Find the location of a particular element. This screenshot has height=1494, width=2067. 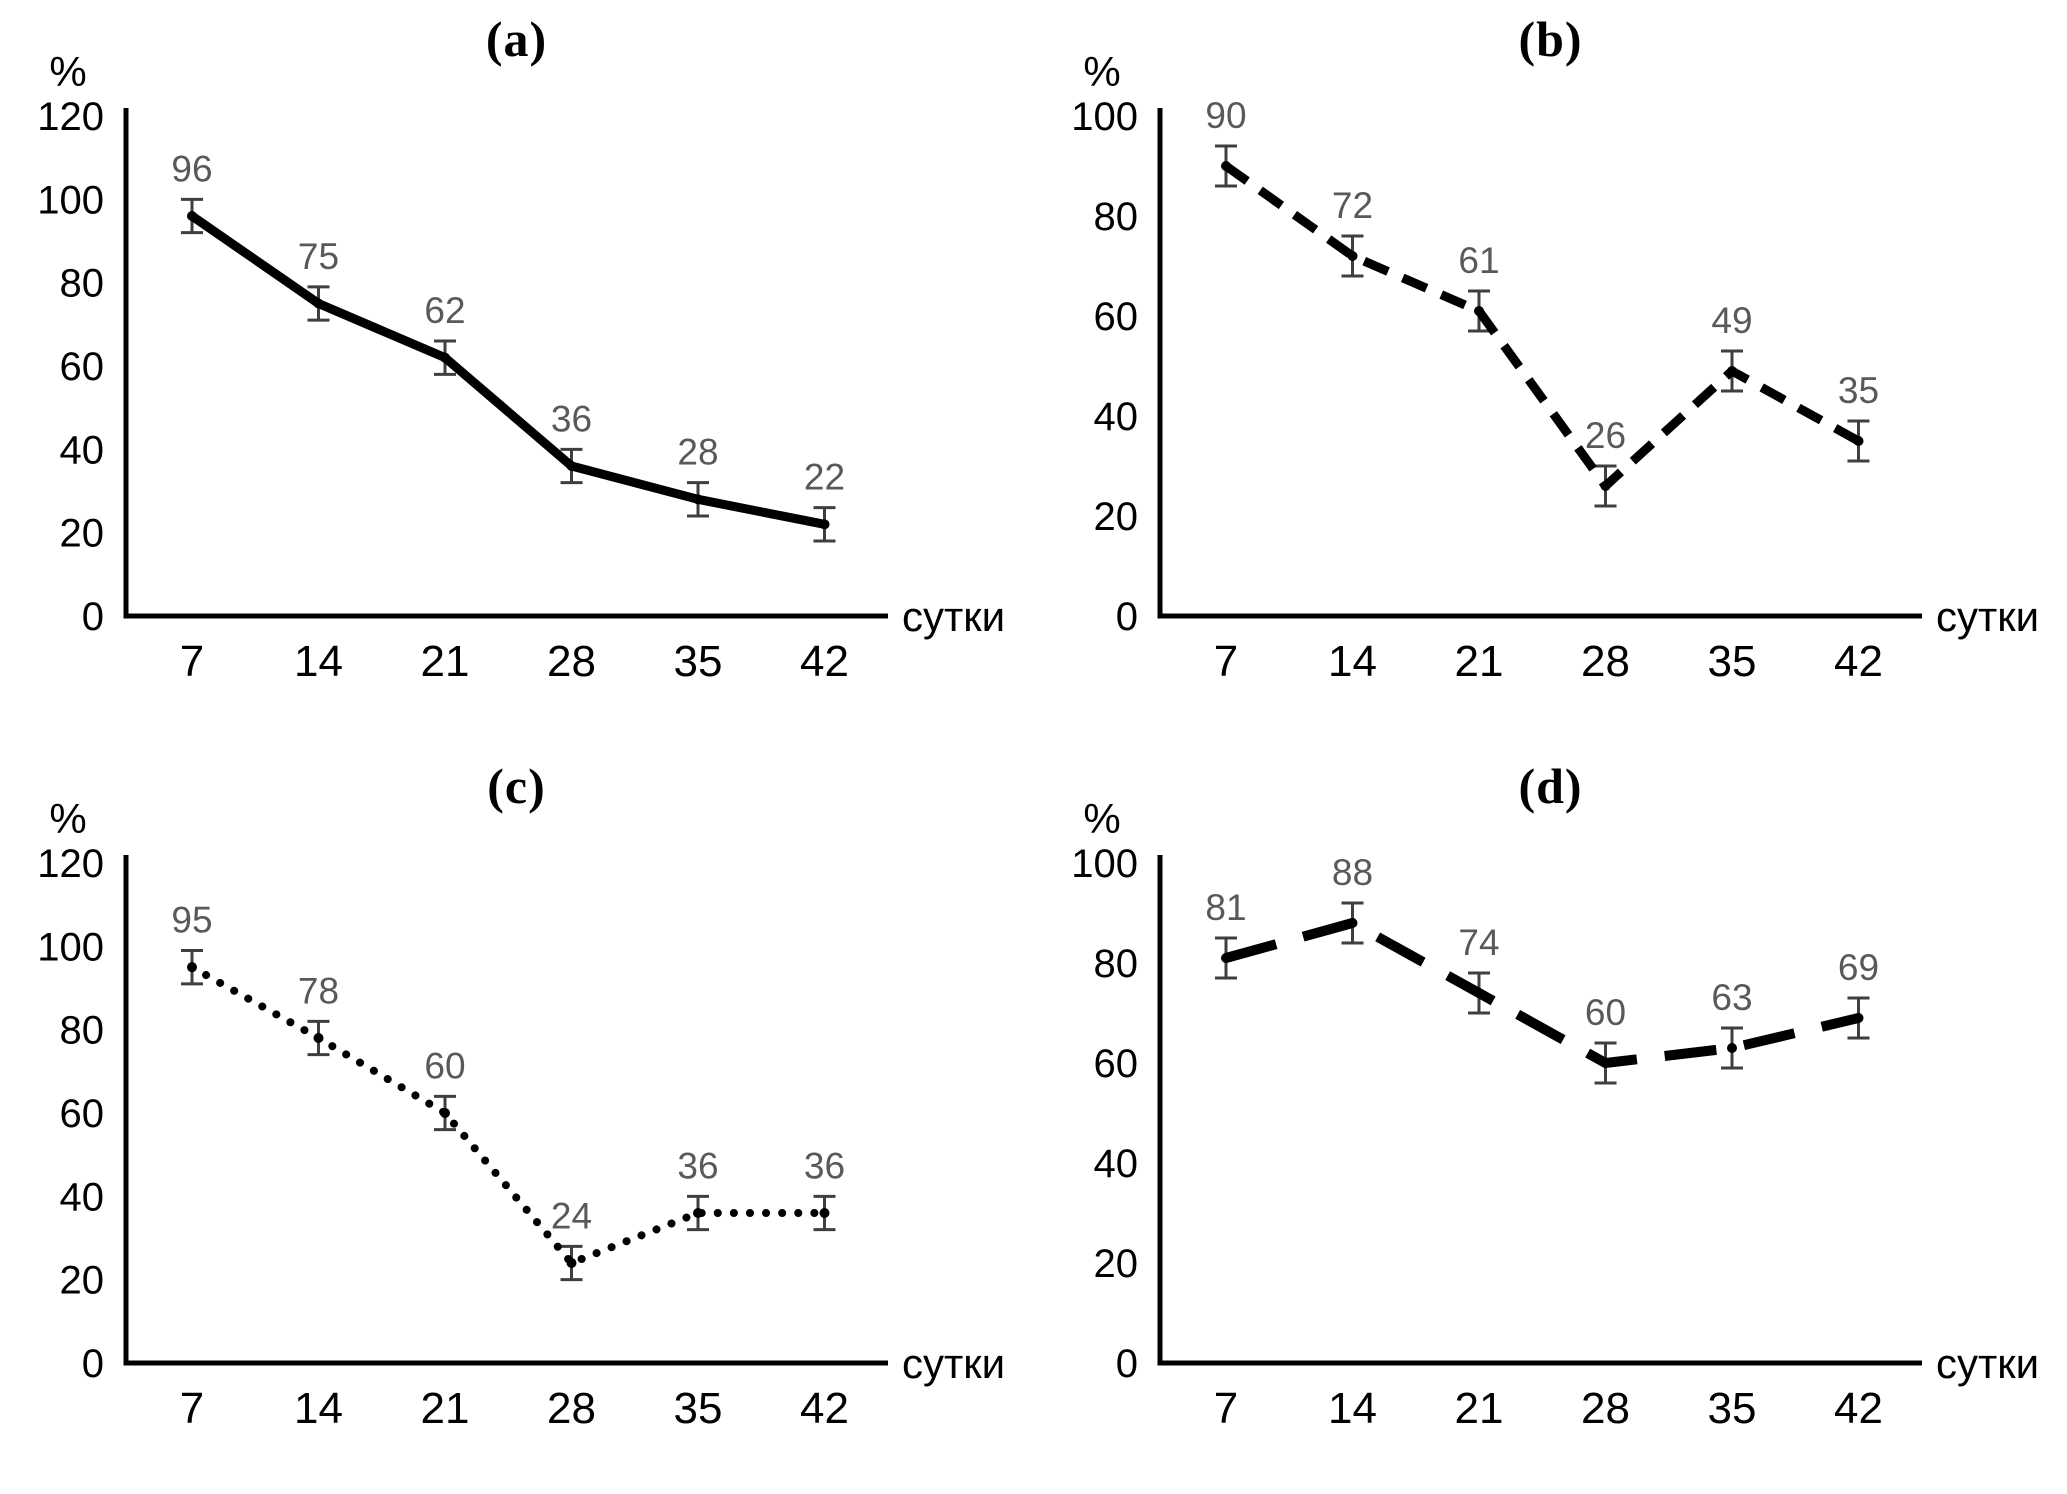

data-point-label: 26 is located at coordinates (1605, 435).